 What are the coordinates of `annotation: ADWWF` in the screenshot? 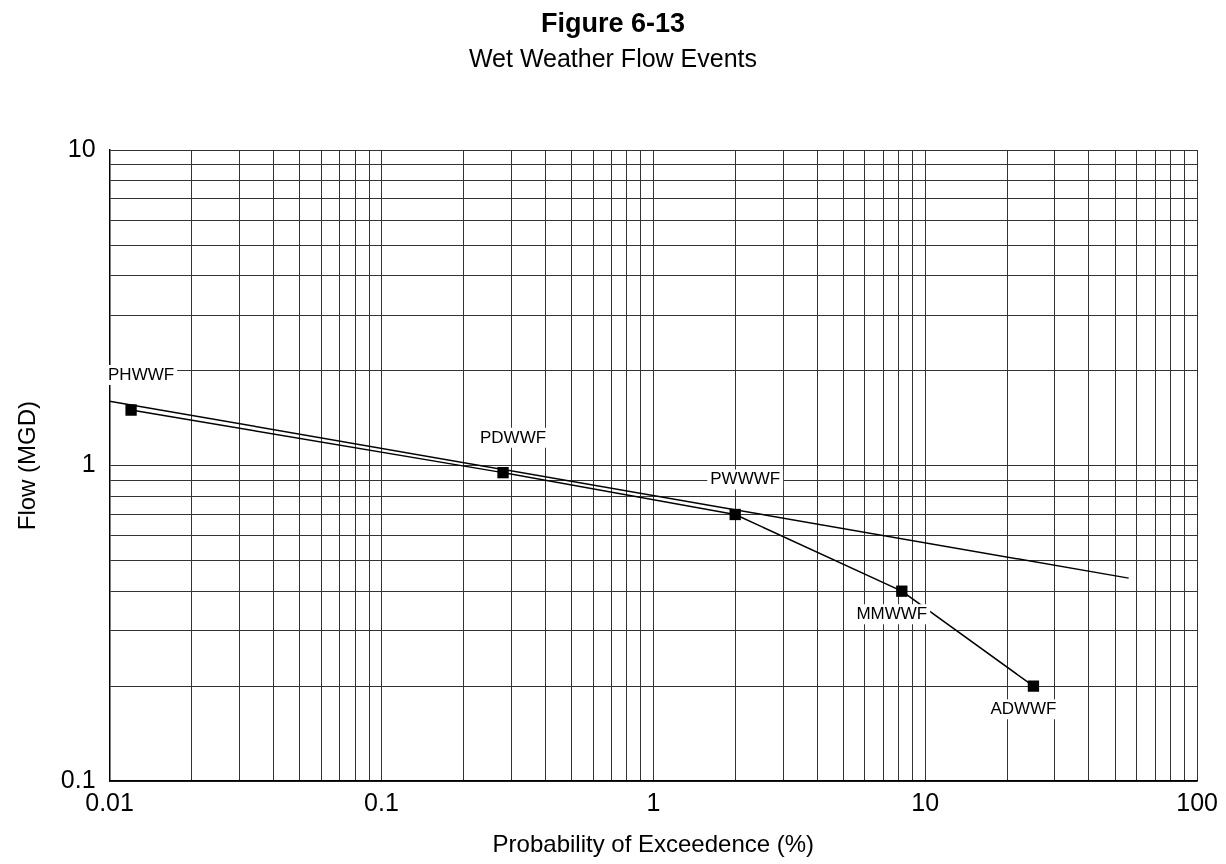 It's located at (1023, 709).